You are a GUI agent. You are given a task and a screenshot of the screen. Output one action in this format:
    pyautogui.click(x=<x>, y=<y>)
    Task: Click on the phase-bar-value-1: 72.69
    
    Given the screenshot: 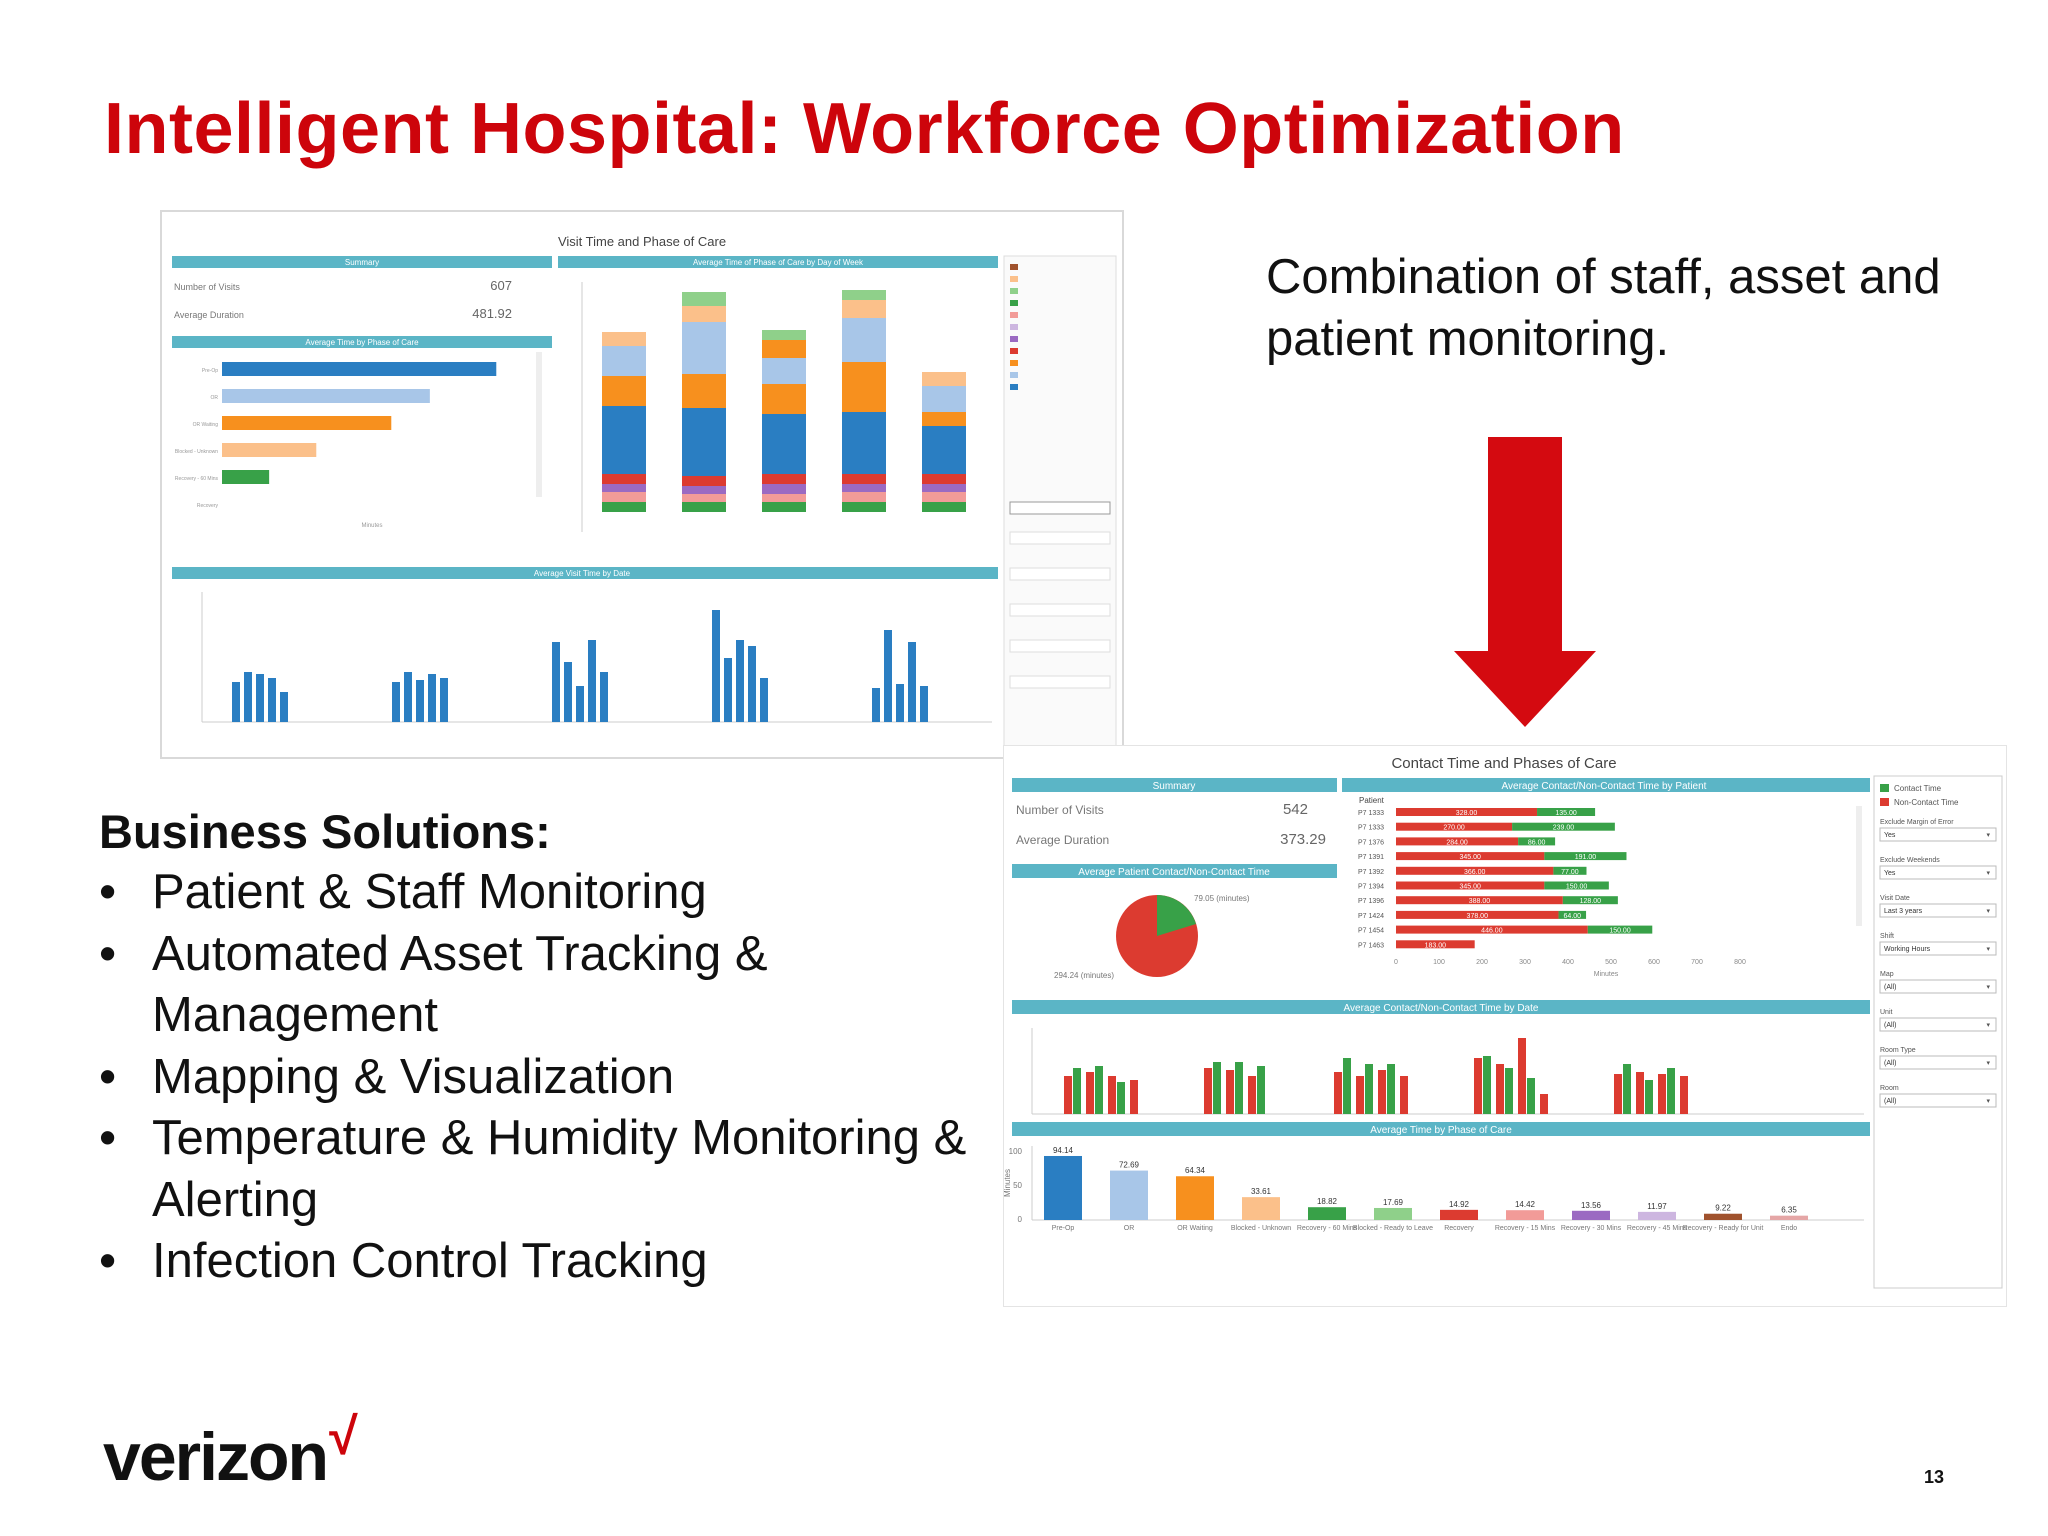 What is the action you would take?
    pyautogui.click(x=1129, y=1165)
    